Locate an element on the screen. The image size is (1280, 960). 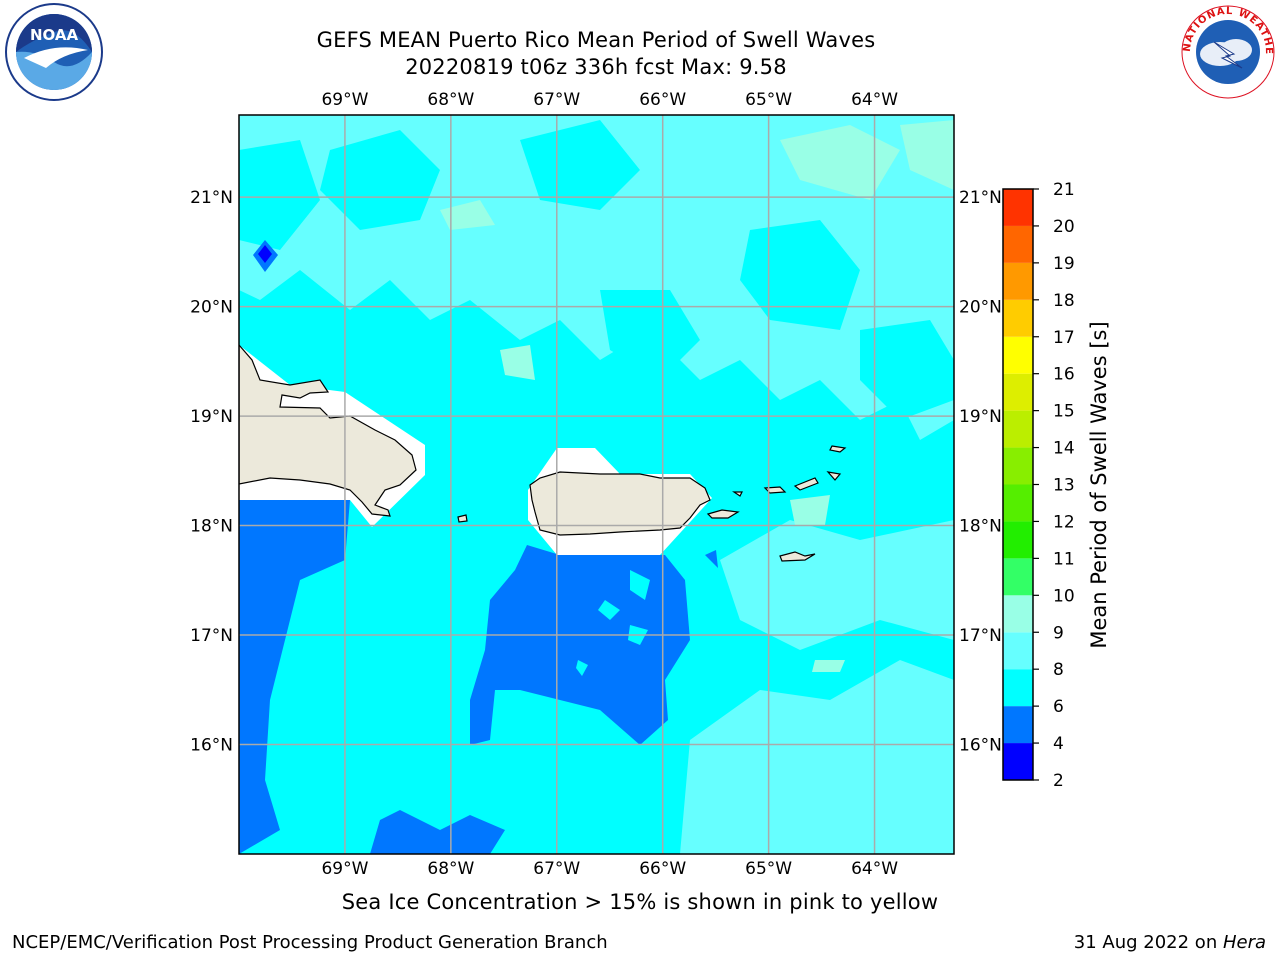
colorbar: 2 4 6 8 9 10 11 12 13 14 15 16 17 18 19 20 21 is located at coordinates (1038, 485).